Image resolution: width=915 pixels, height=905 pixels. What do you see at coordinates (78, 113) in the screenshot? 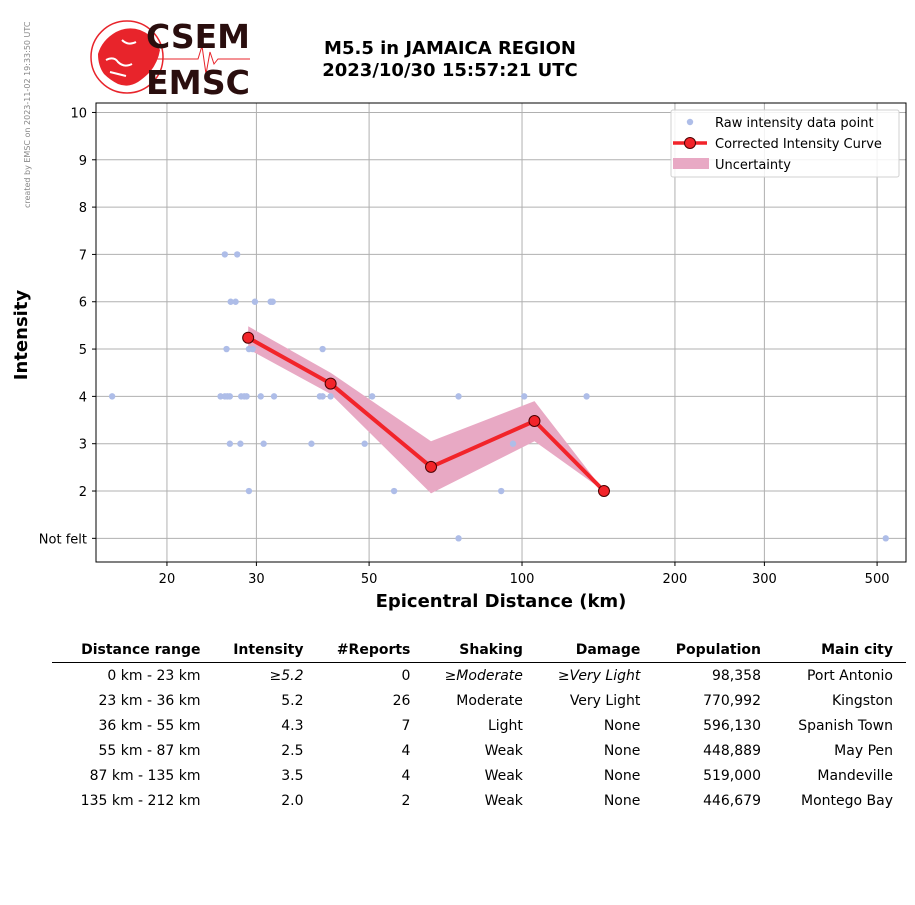
I see `y-tick-label: 10` at bounding box center [78, 113].